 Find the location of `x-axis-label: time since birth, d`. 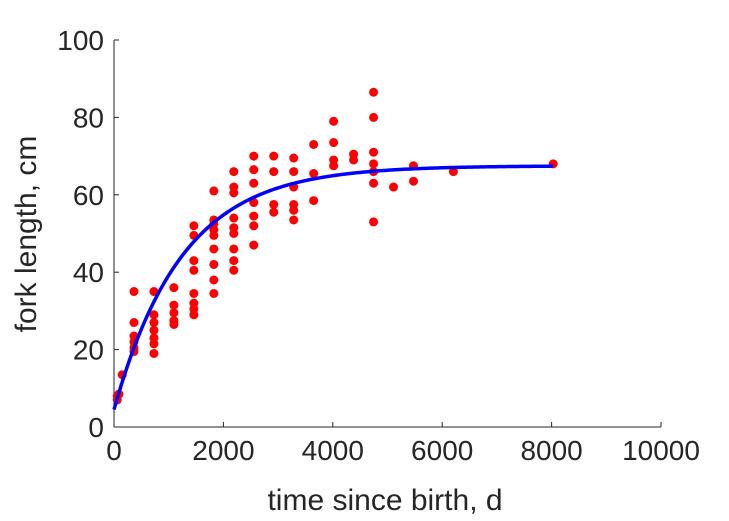

x-axis-label: time since birth, d is located at coordinates (384, 500).